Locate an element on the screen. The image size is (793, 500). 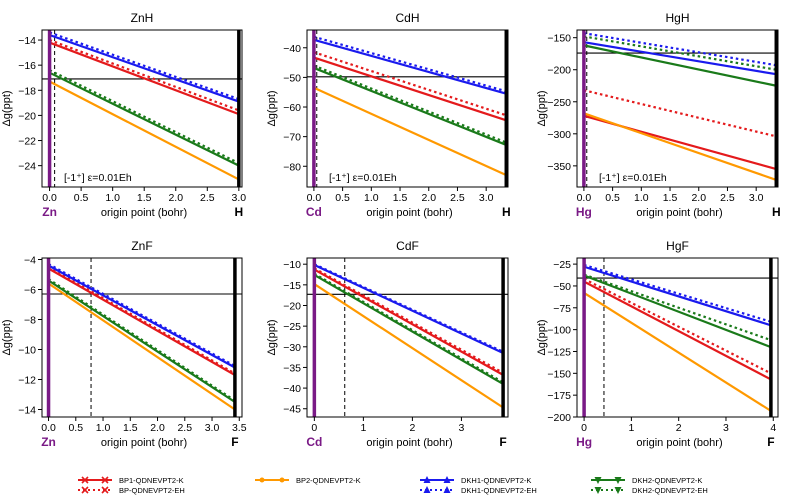
x-tick-label: 2.0 is located at coordinates (175, 198).